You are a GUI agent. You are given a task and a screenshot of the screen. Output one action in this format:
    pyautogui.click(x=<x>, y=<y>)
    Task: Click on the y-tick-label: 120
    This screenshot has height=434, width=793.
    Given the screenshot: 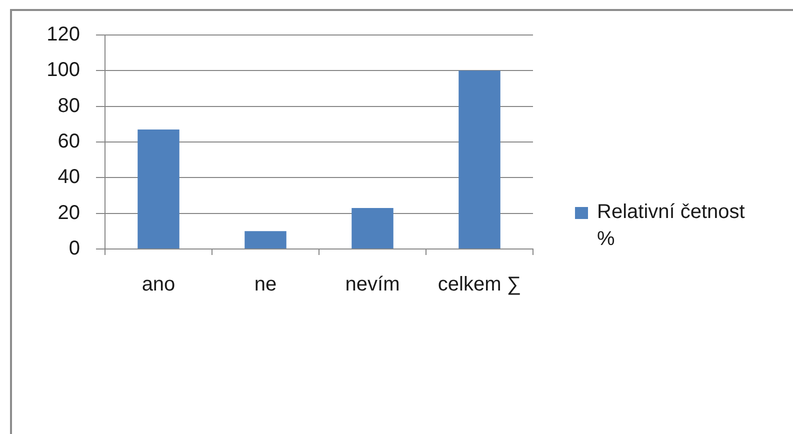 What is the action you would take?
    pyautogui.click(x=63, y=35)
    